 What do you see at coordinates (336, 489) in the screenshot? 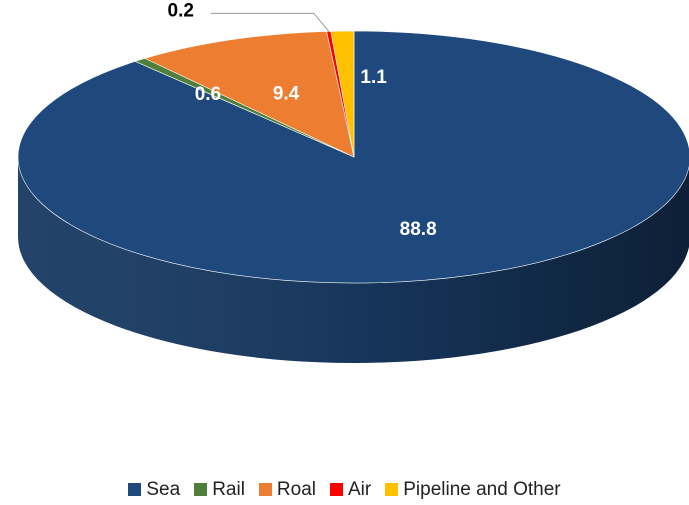
I see `legend-swatch-air` at bounding box center [336, 489].